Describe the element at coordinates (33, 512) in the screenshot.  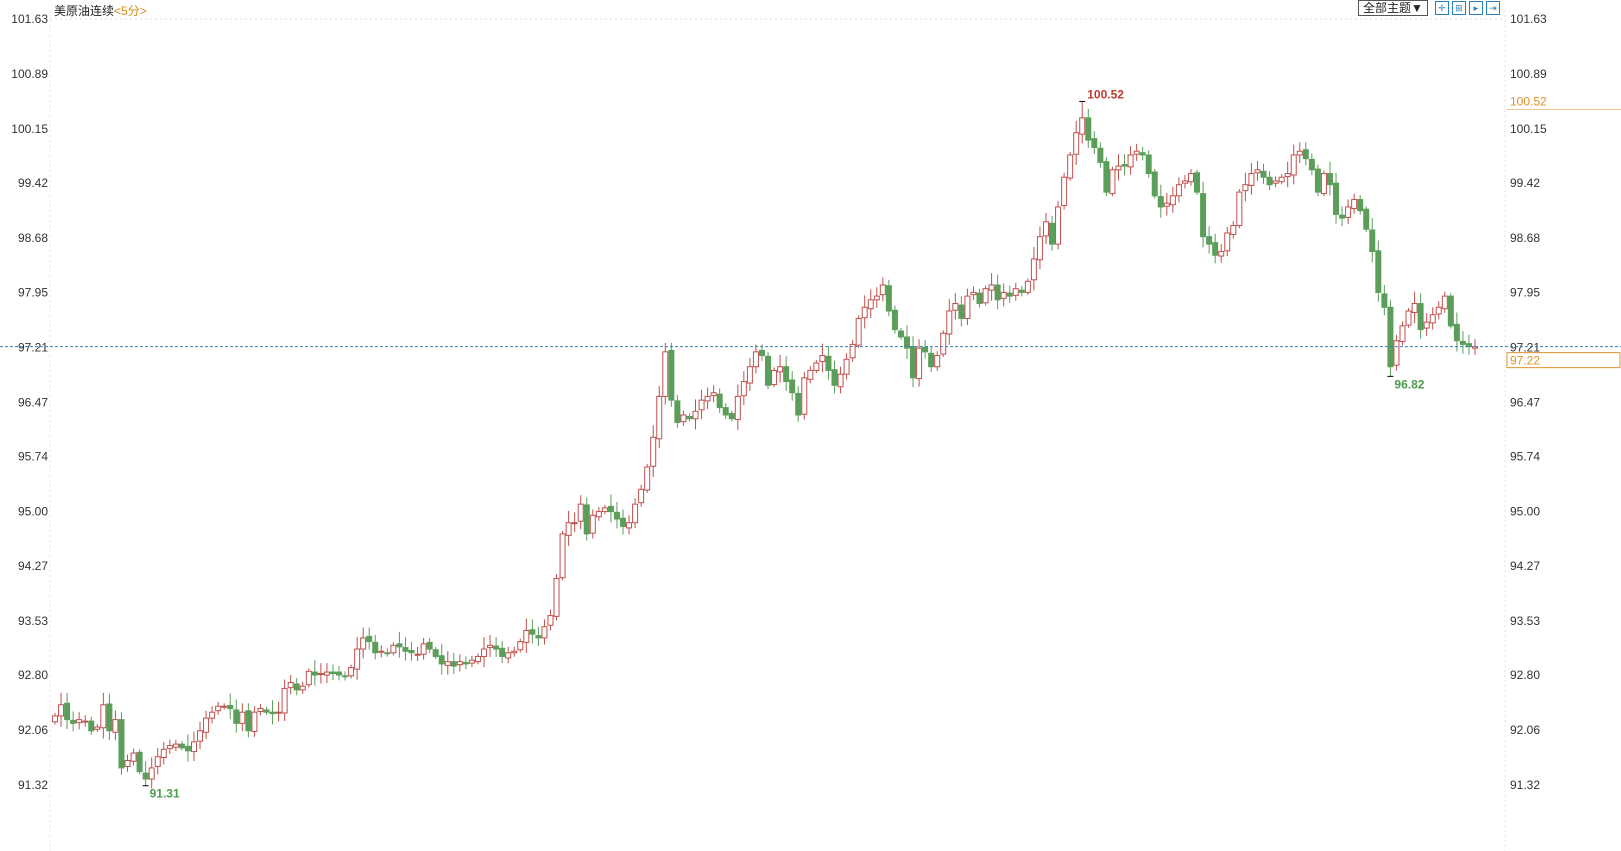
I see `left-tick-label: 95.00` at that location.